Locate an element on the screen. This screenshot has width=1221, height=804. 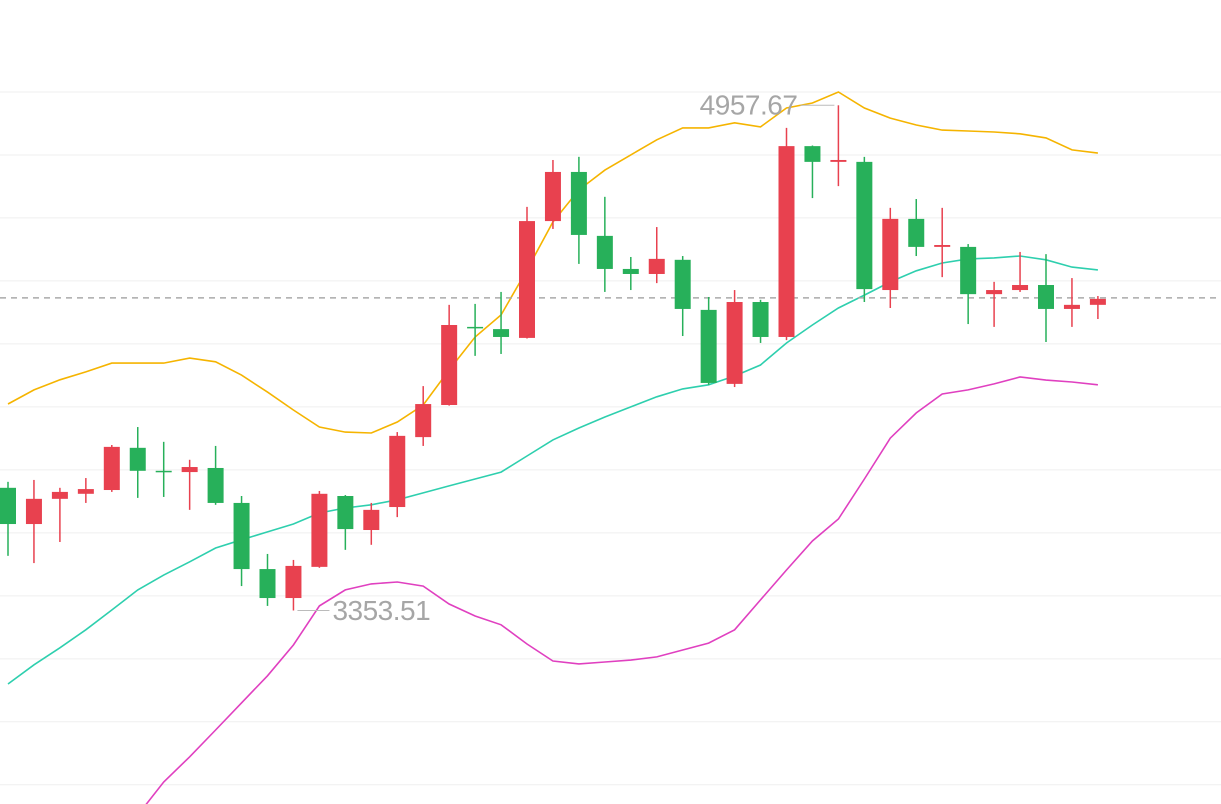
annotation-low: 3353.51 is located at coordinates (381, 610).